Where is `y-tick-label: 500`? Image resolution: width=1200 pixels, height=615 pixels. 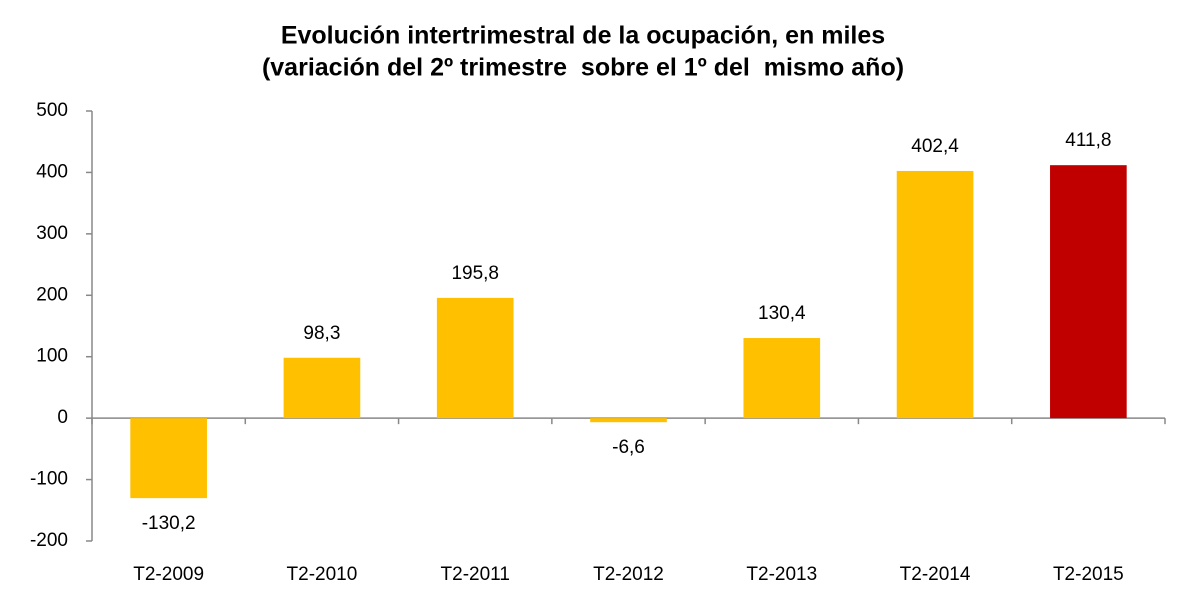
y-tick-label: 500 is located at coordinates (52, 110).